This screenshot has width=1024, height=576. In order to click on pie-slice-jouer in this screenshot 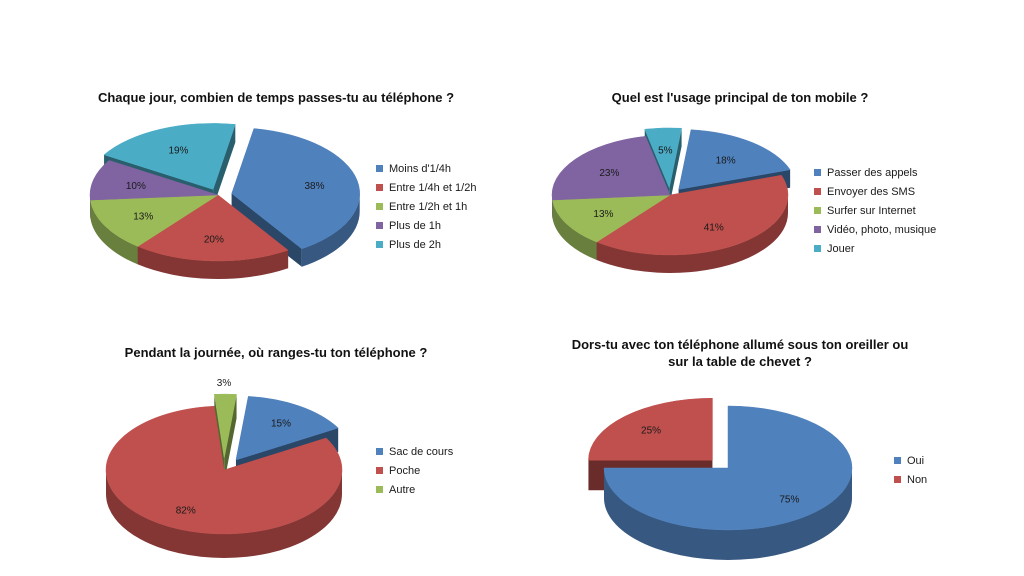, I will do `click(663, 158)`.